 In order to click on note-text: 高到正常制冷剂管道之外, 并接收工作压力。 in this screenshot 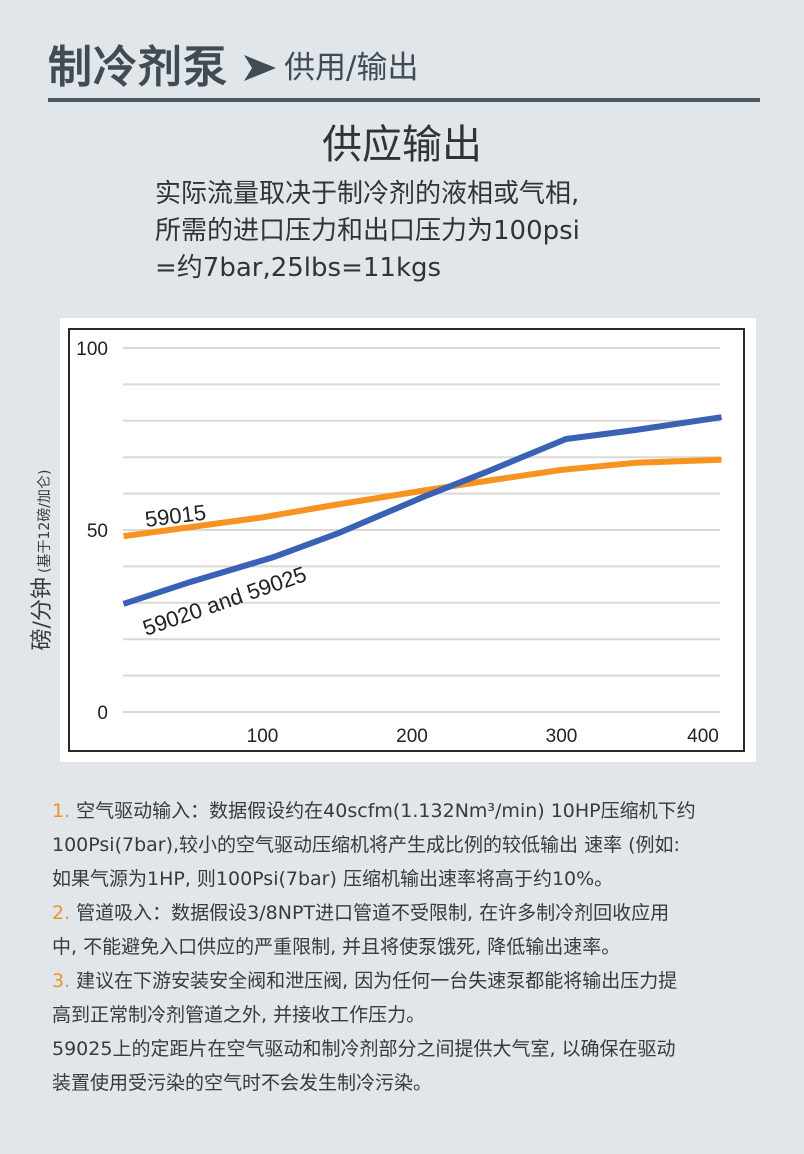, I will do `click(239, 1015)`.